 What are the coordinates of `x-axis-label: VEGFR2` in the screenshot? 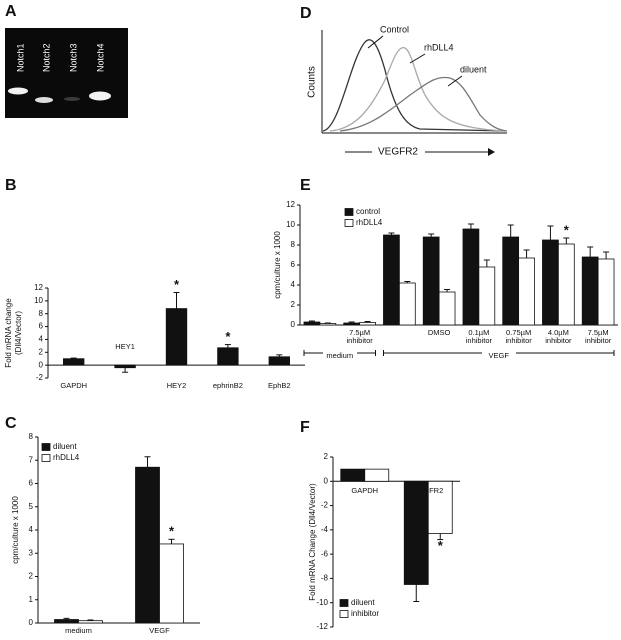 It's located at (398, 152).